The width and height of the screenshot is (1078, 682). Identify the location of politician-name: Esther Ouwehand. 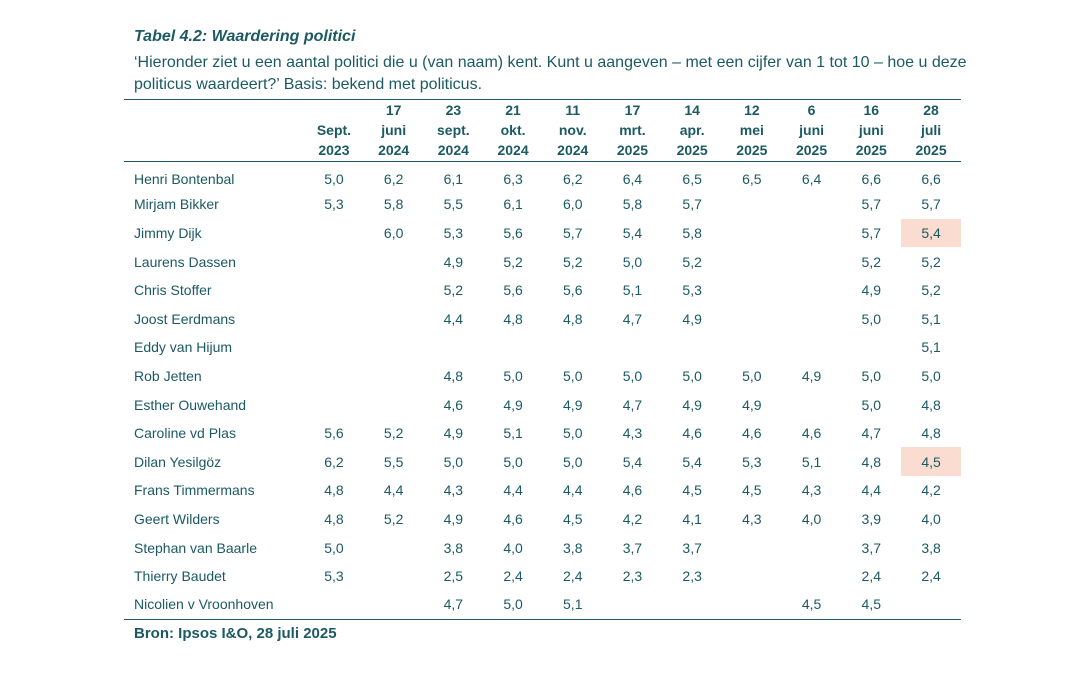
(190, 404).